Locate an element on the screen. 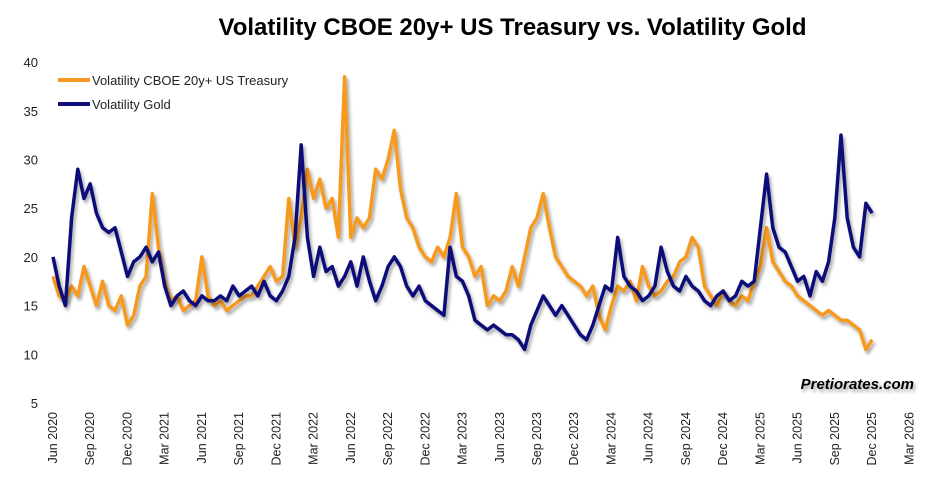 The height and width of the screenshot is (495, 945). legend-label: Volatility Gold is located at coordinates (131, 104).